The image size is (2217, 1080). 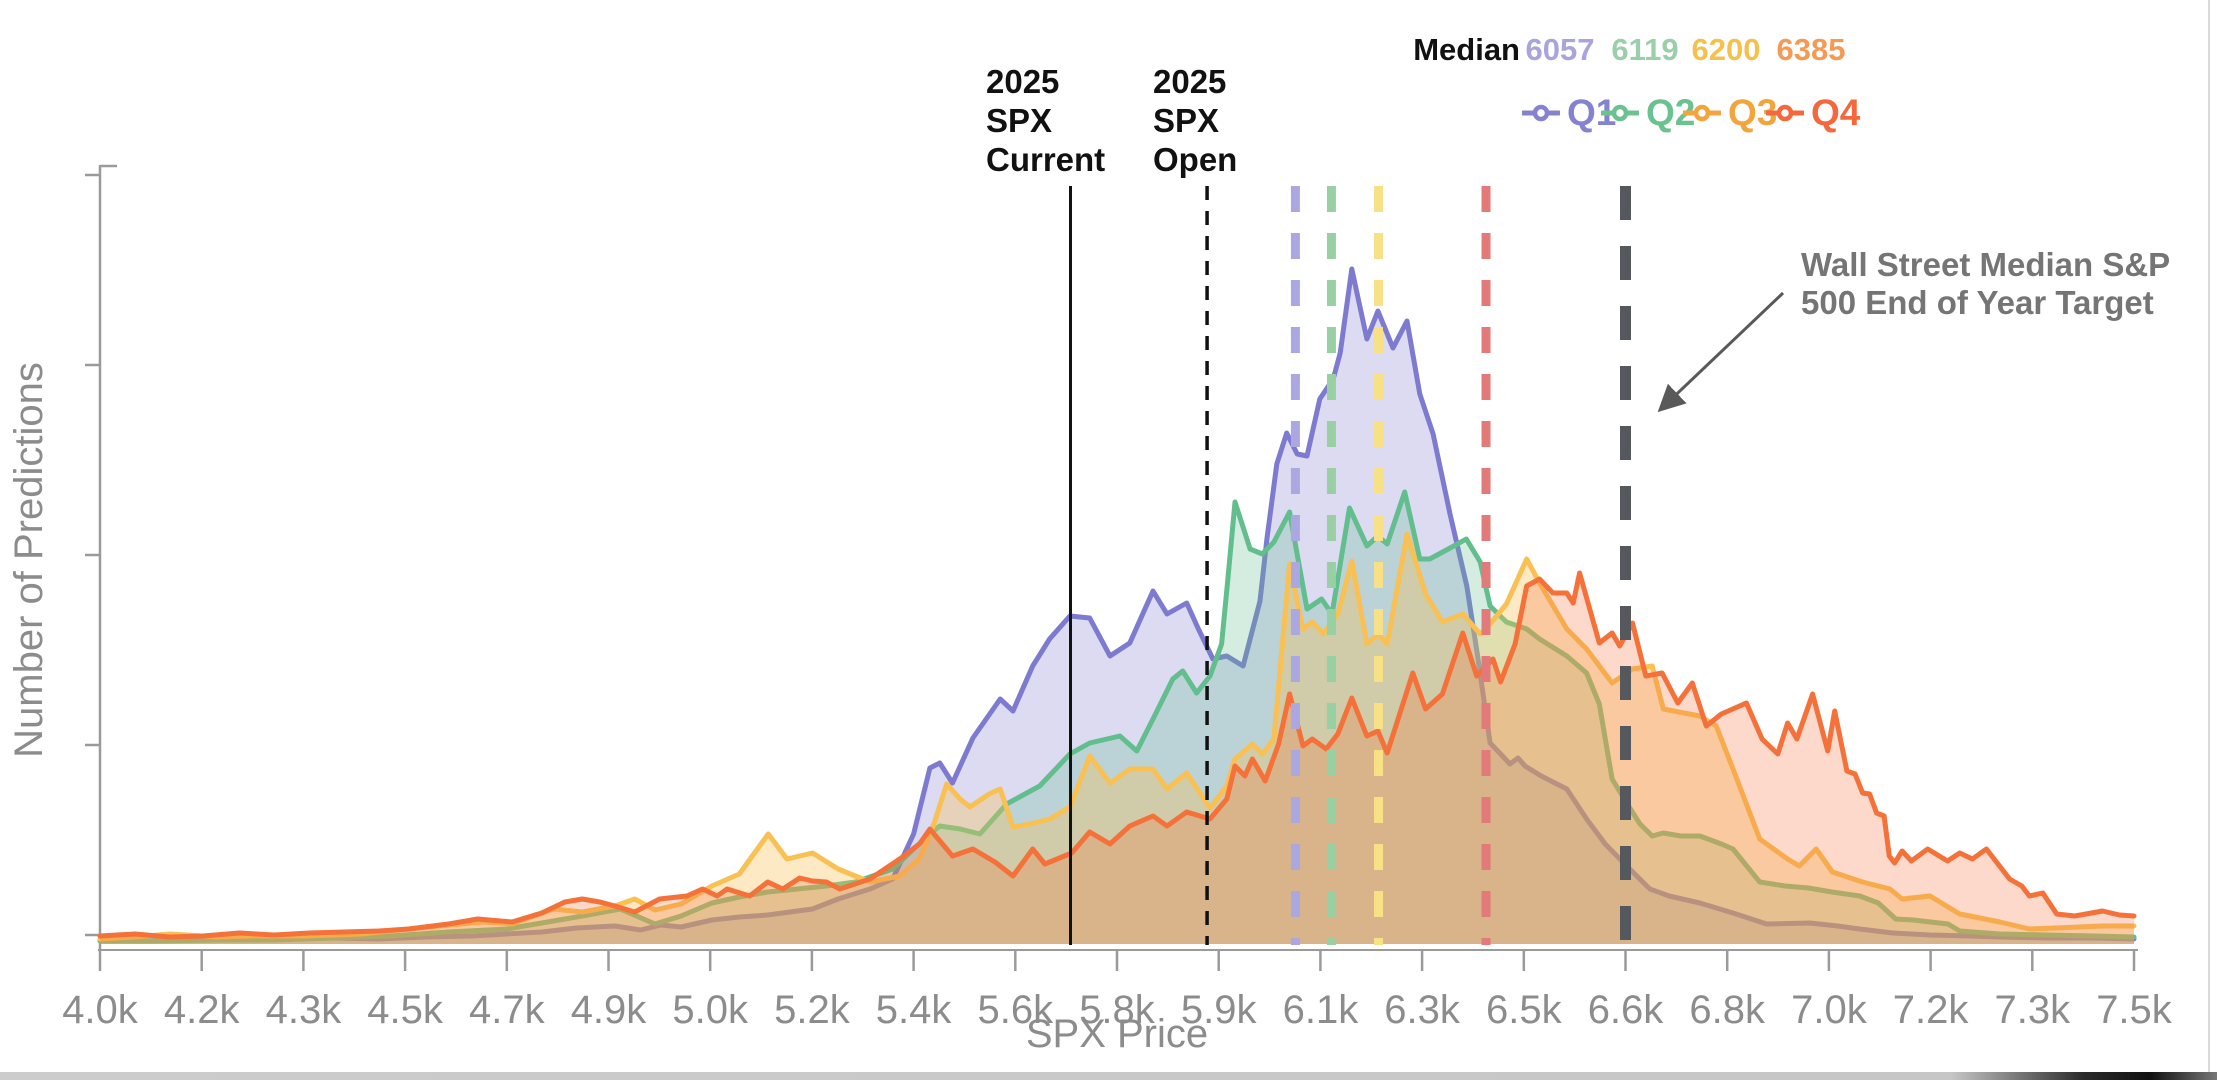 What do you see at coordinates (1117, 1034) in the screenshot?
I see `x-axis-title: SPX Price` at bounding box center [1117, 1034].